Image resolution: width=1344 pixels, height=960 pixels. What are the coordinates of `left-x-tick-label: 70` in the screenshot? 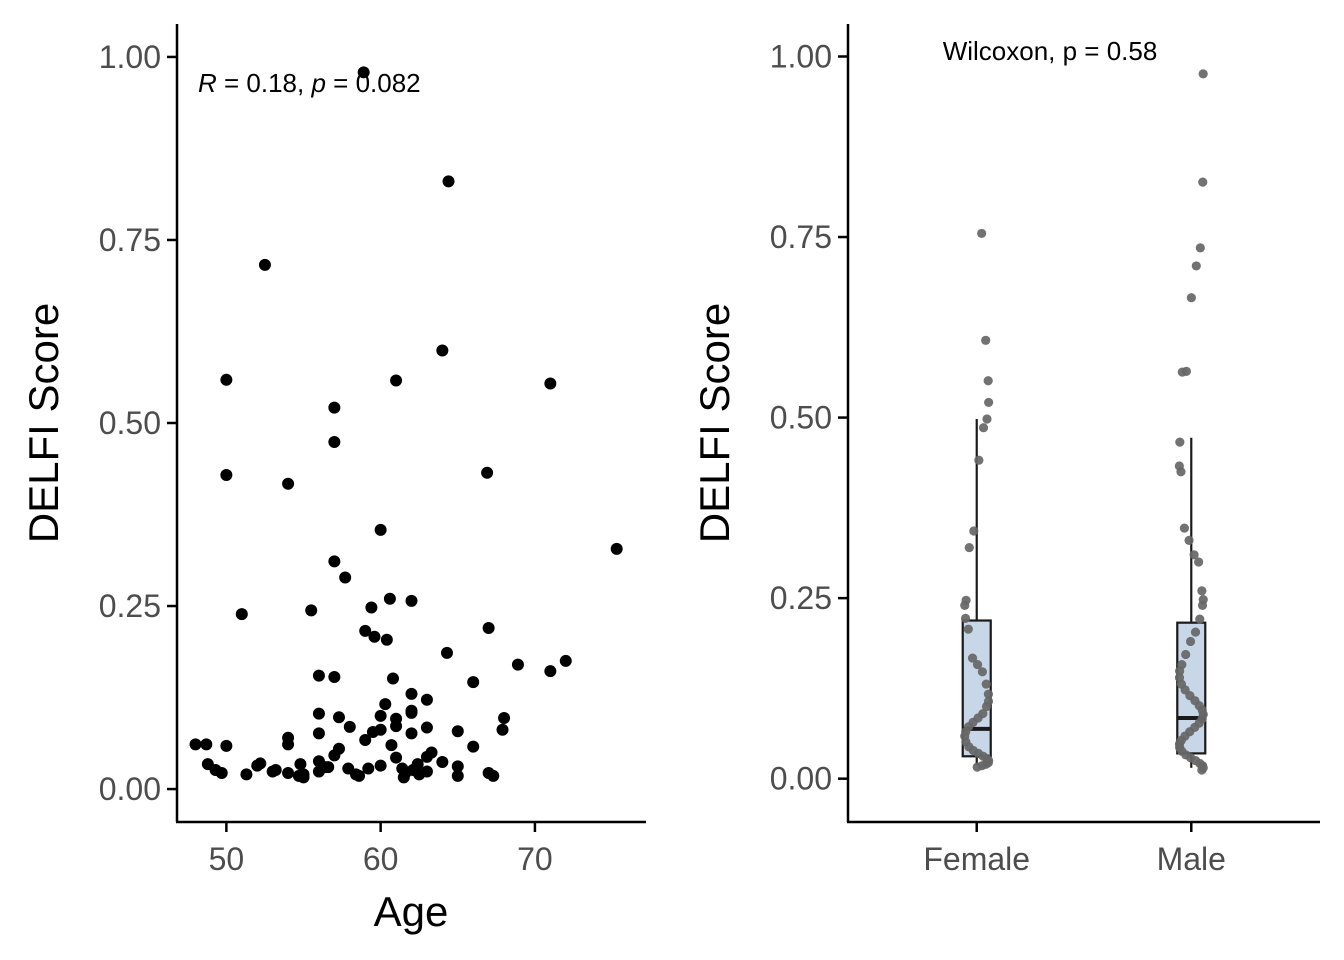 It's located at (535, 859).